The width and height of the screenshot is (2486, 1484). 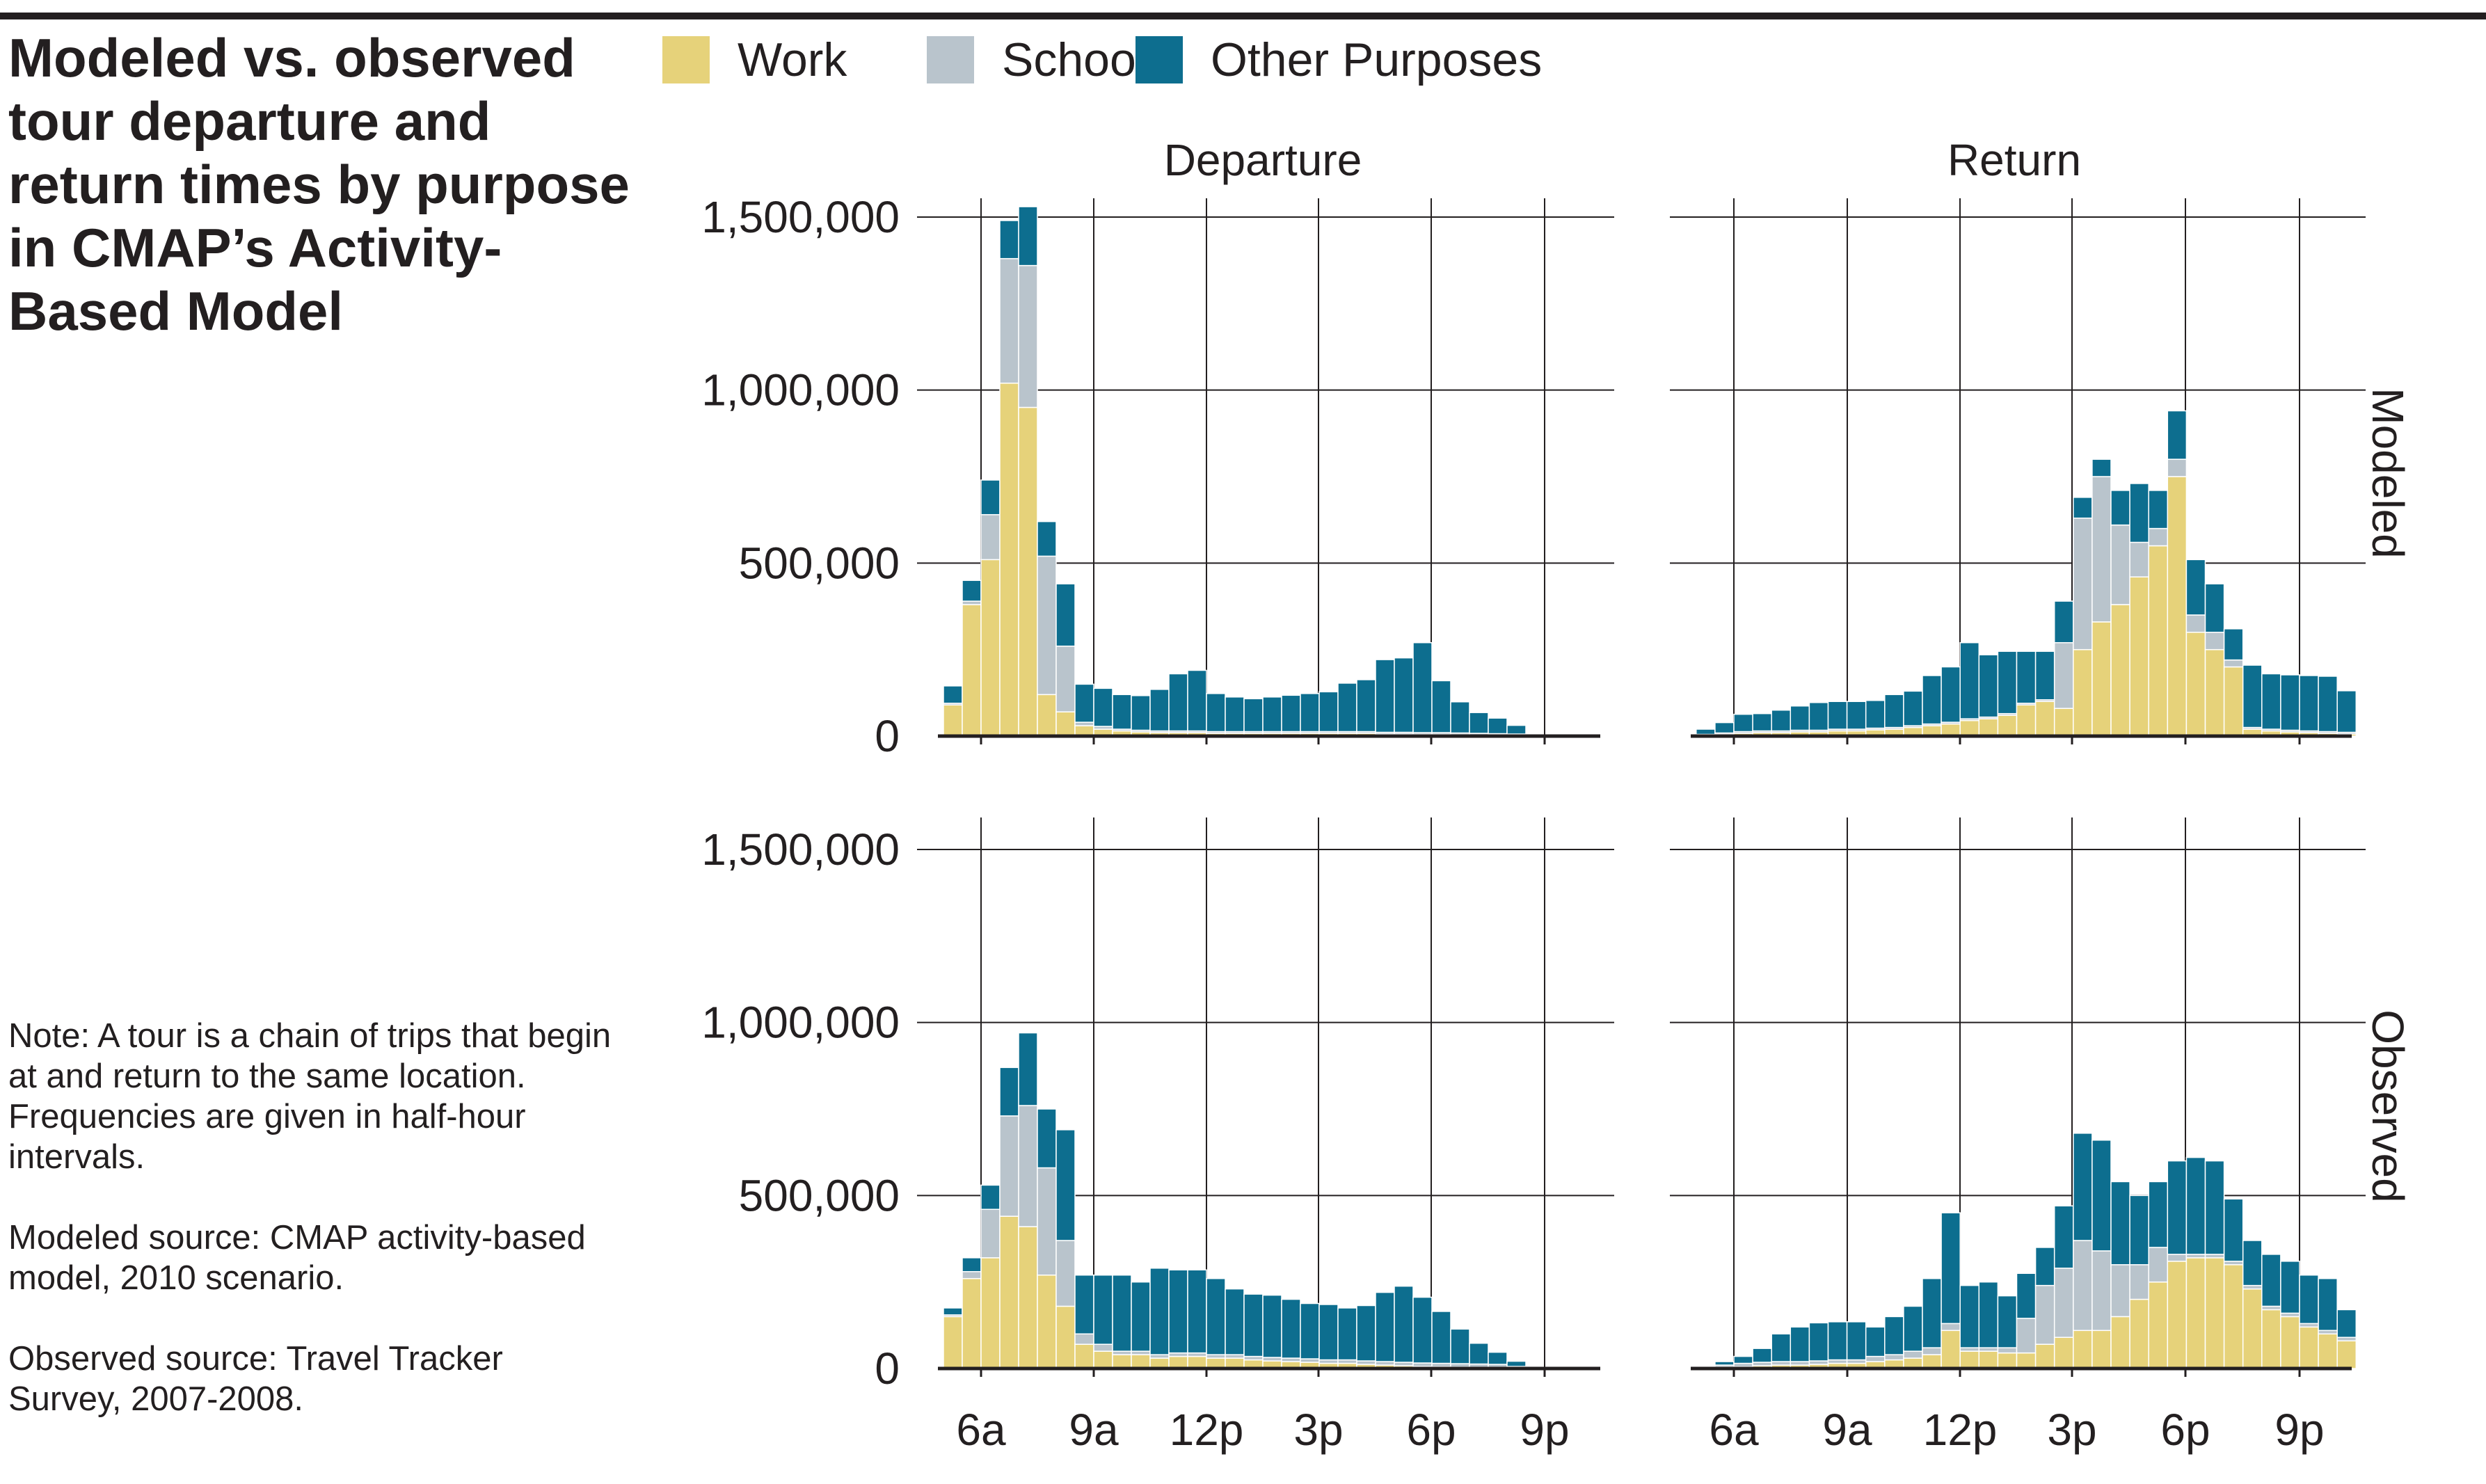 I want to click on legend-label-other-purposes: Other Purposes, so click(x=1377, y=60).